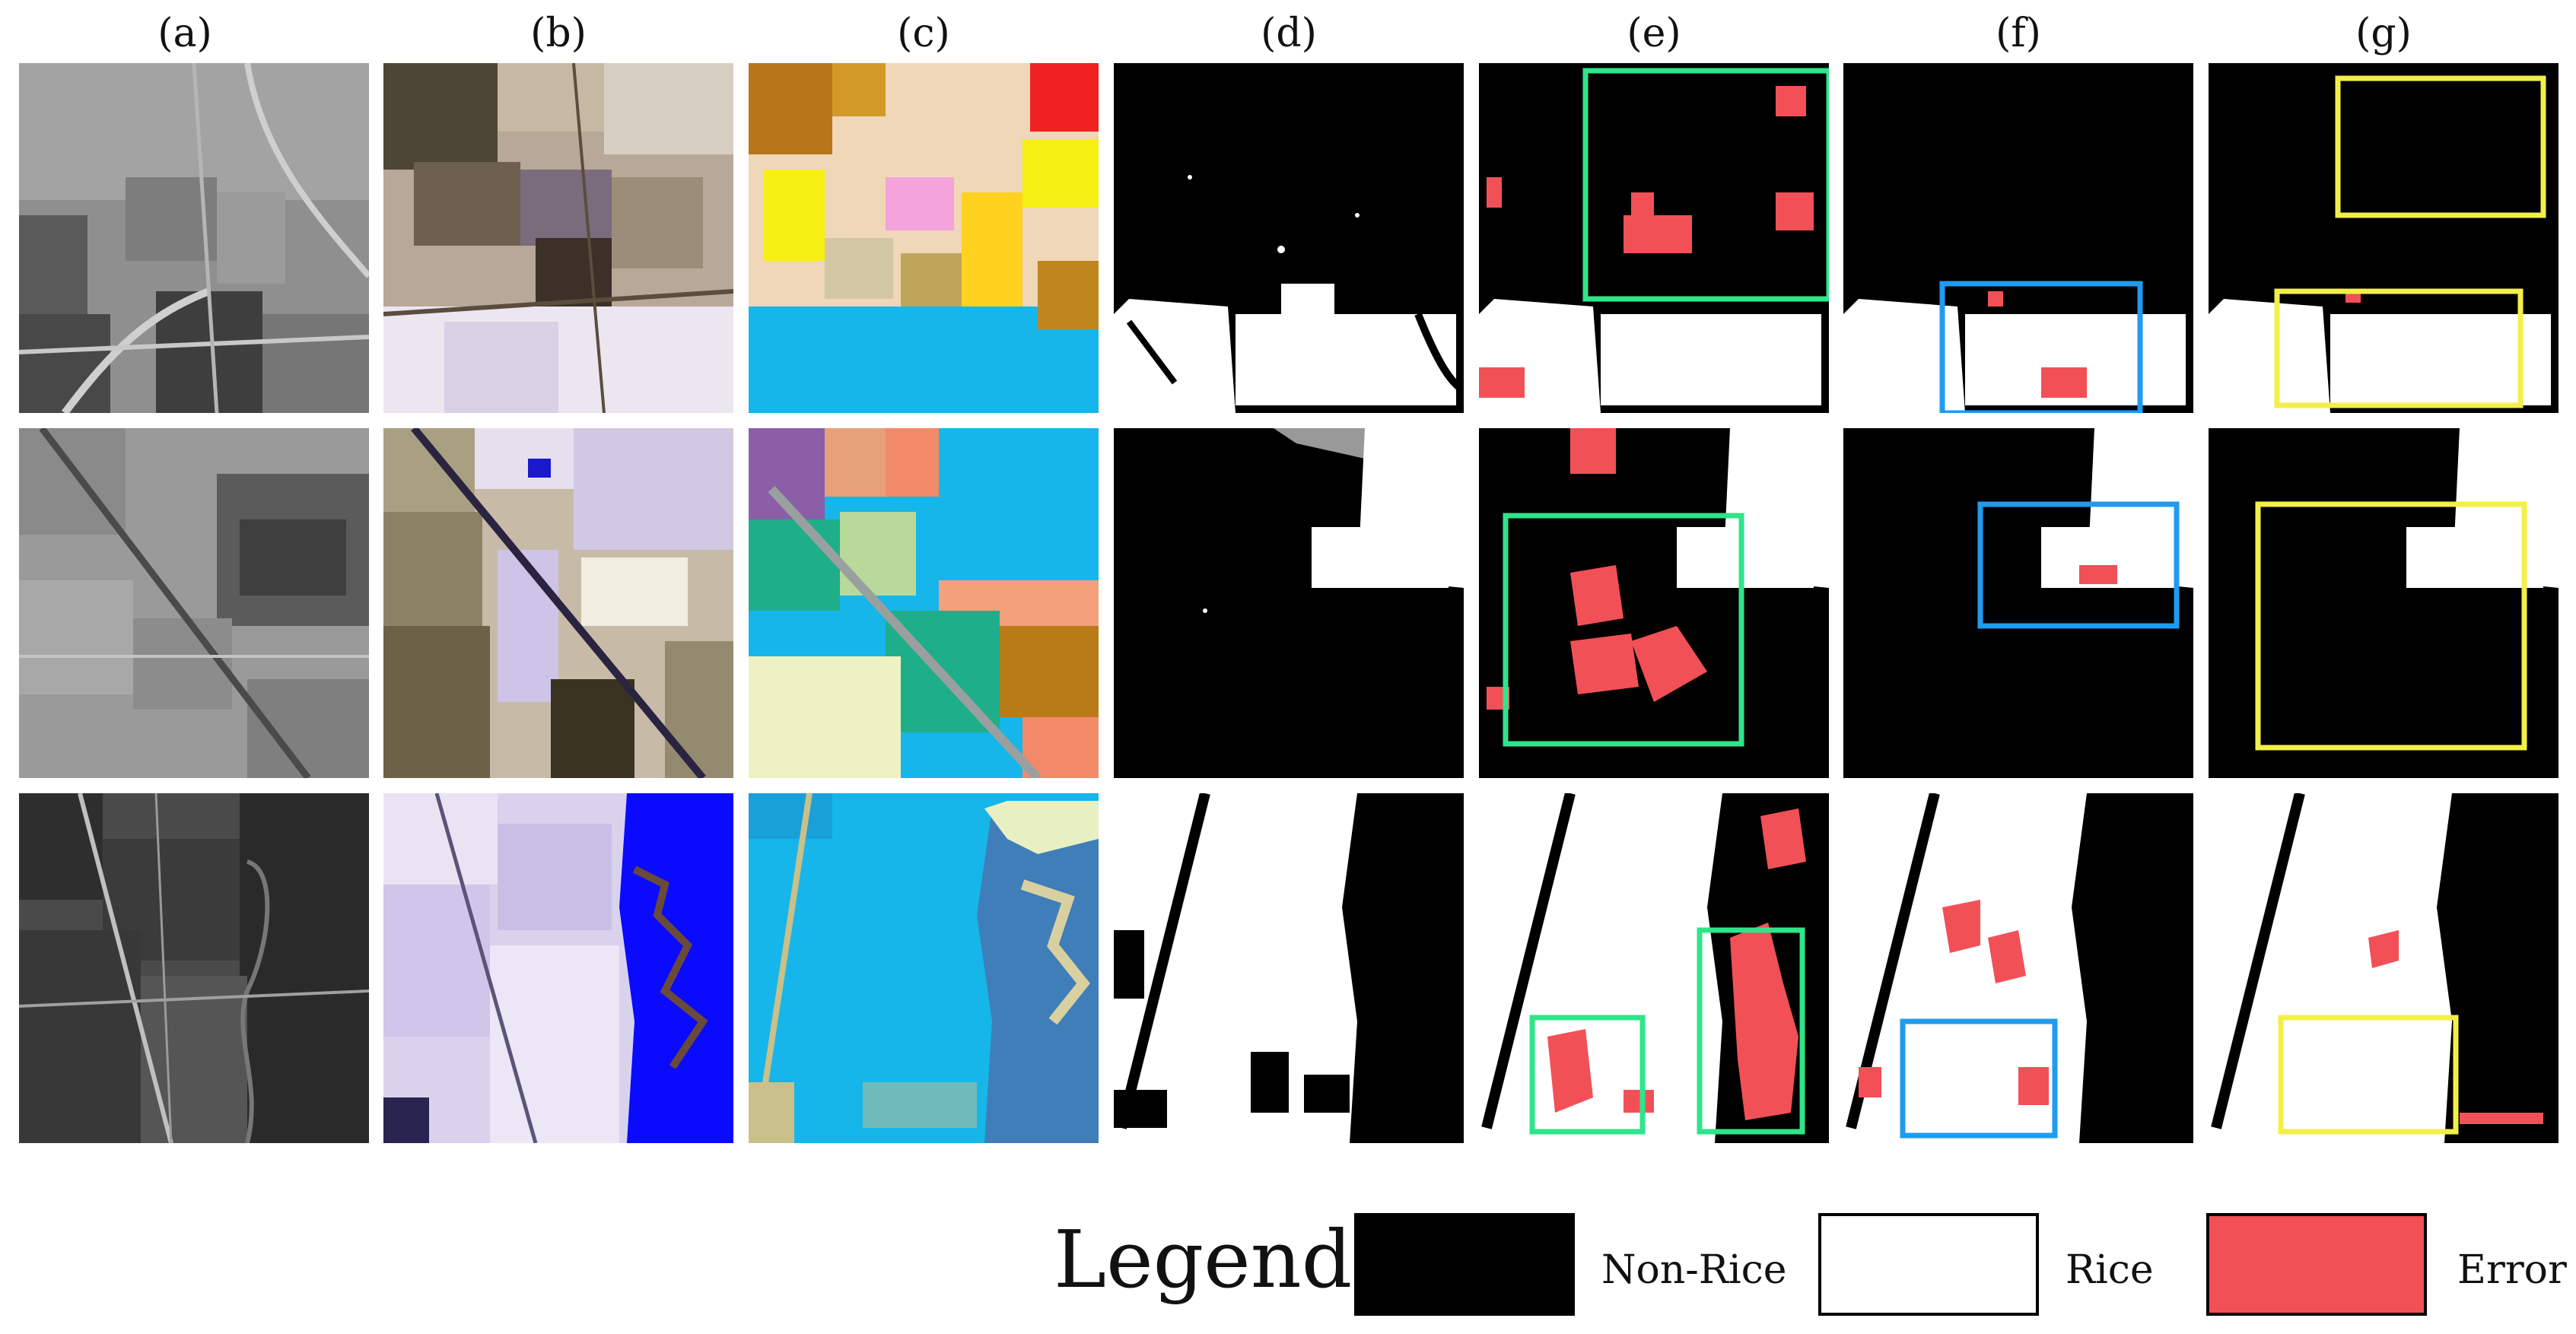 Image resolution: width=2576 pixels, height=1334 pixels. What do you see at coordinates (194, 968) in the screenshot?
I see `row3-col-a-sar-image` at bounding box center [194, 968].